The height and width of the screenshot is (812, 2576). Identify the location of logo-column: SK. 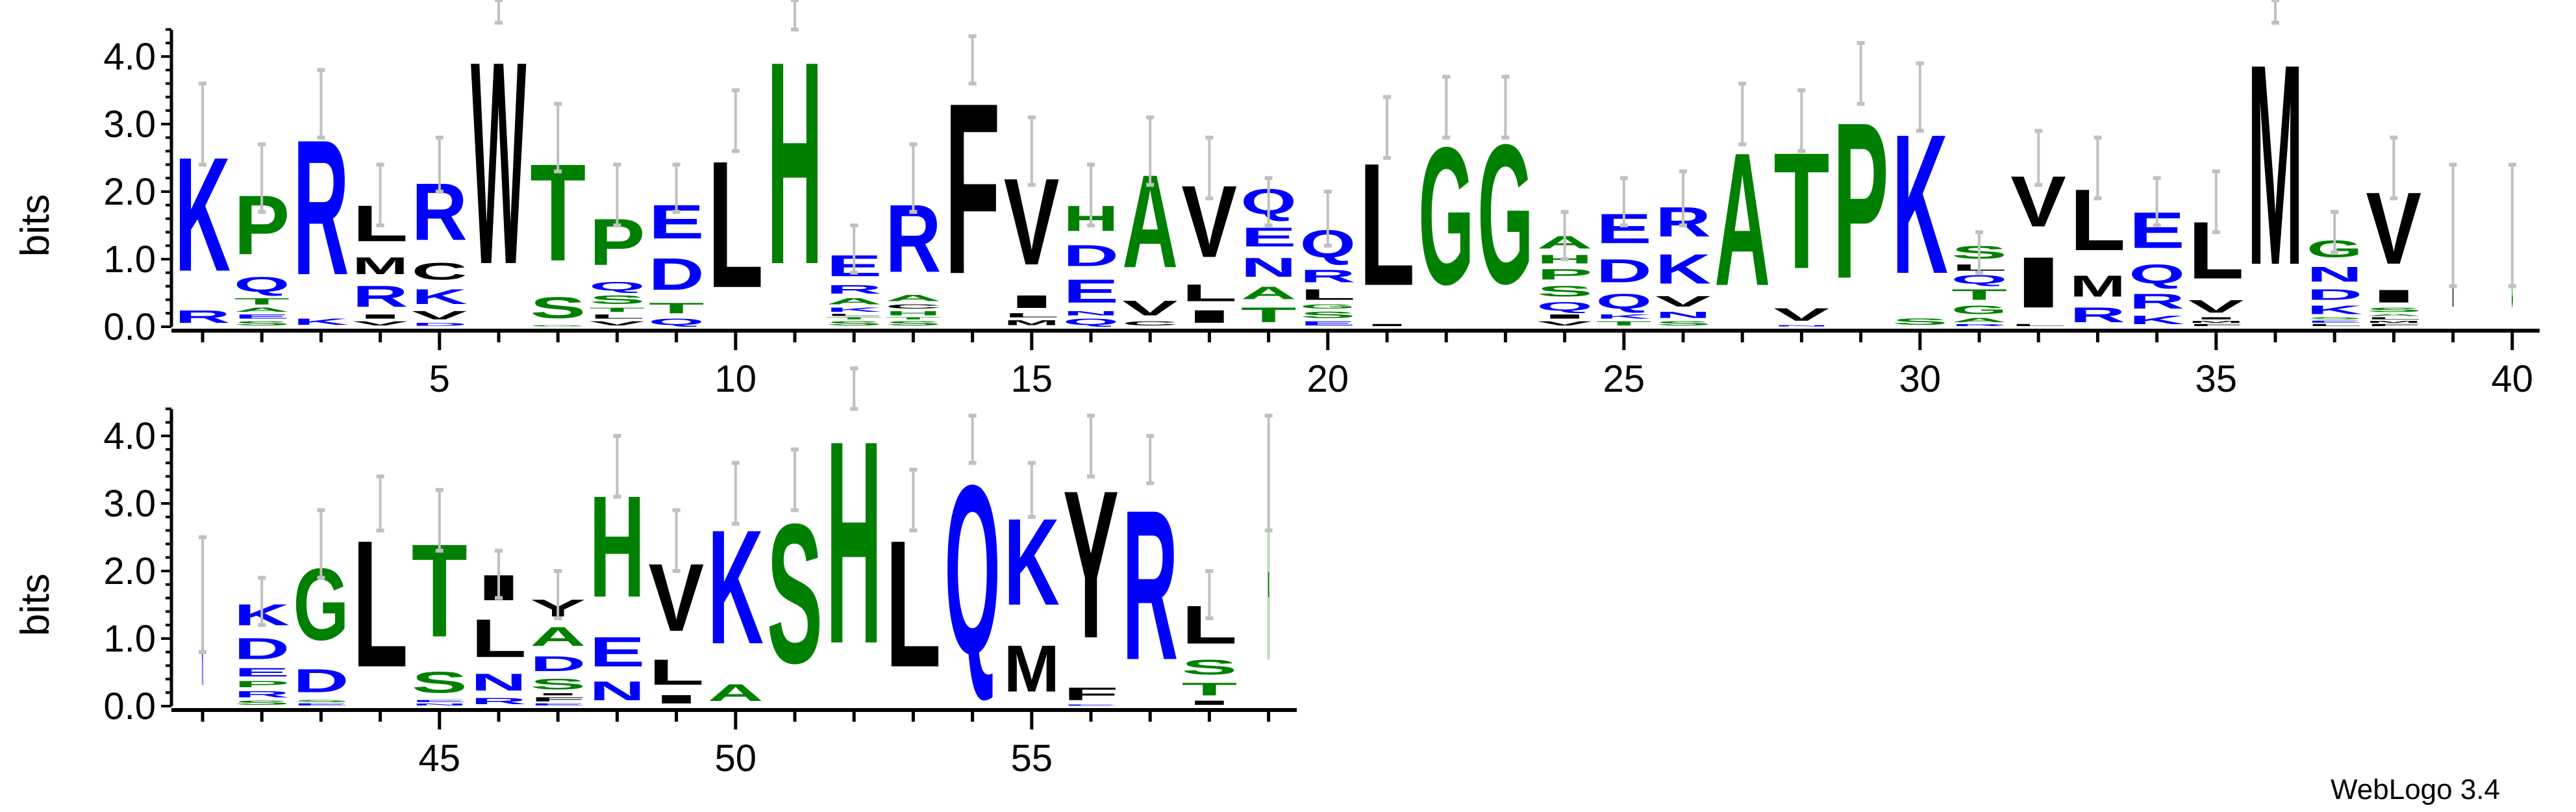
(1920, 194).